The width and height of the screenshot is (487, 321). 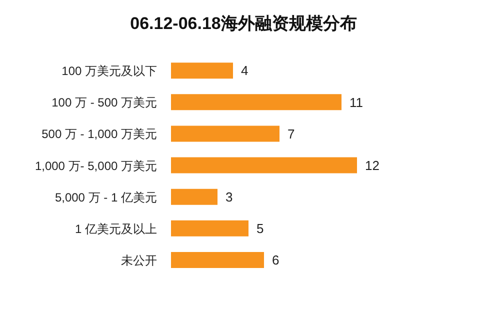 I want to click on y-tick-label: 1,000 万- 5,000 万美元, so click(x=95, y=165).